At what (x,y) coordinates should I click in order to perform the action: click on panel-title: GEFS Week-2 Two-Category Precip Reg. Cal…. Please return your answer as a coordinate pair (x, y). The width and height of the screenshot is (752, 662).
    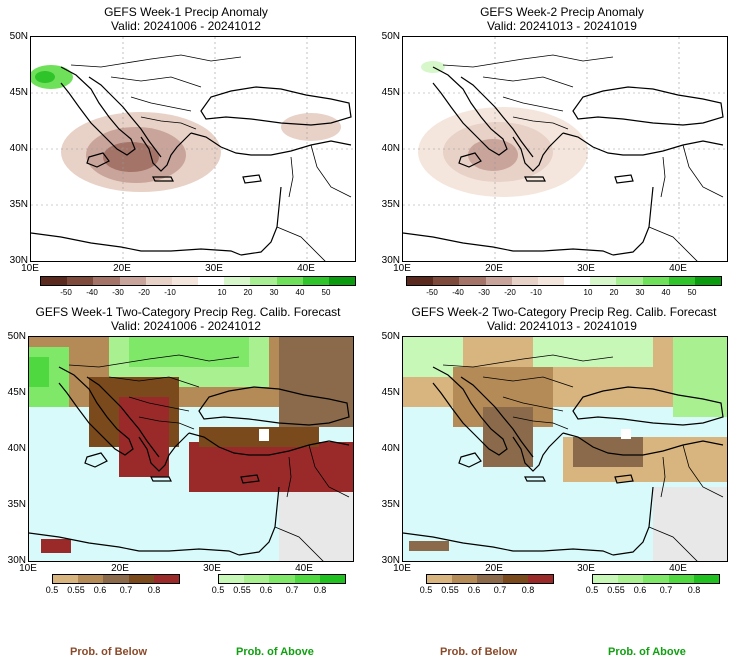
    Looking at the image, I should click on (564, 312).